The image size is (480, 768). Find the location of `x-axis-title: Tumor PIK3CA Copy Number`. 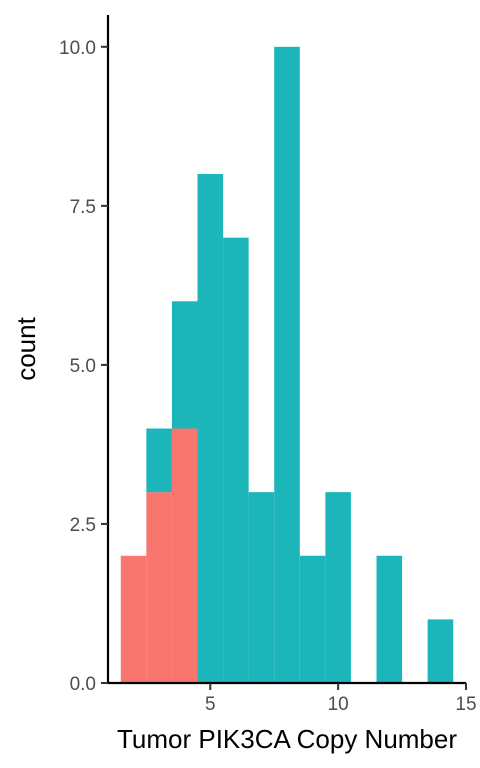

x-axis-title: Tumor PIK3CA Copy Number is located at coordinates (287, 739).